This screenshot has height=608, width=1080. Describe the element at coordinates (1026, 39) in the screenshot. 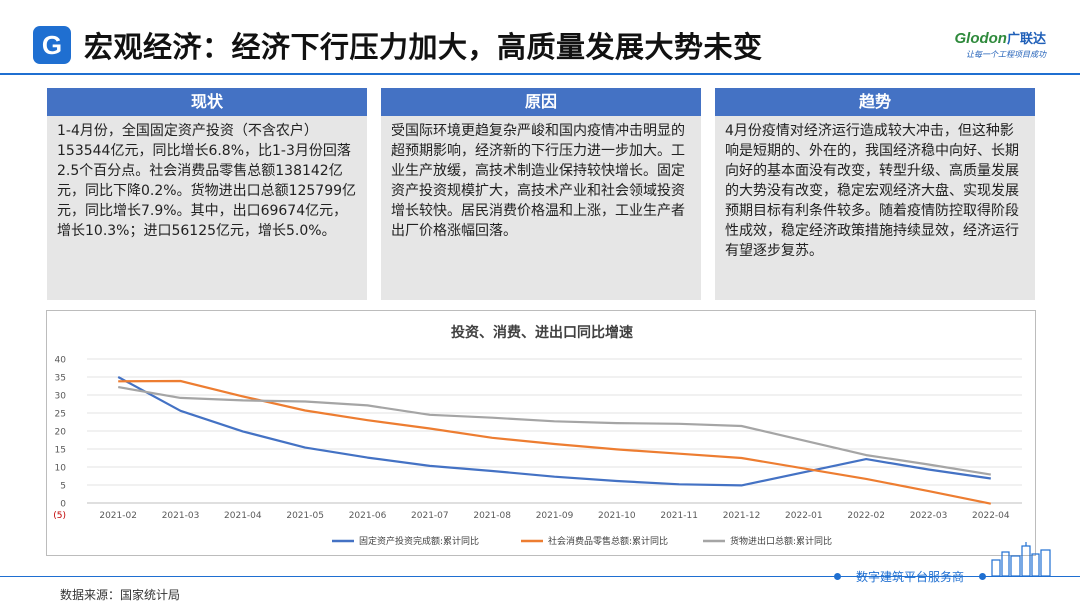

I see `brand-cn-name: 广联达` at that location.